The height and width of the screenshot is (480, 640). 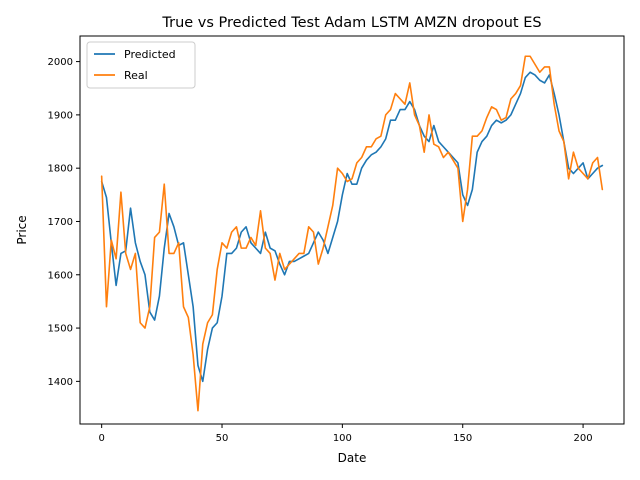 What do you see at coordinates (101, 438) in the screenshot?
I see `x-tick-label: 0` at bounding box center [101, 438].